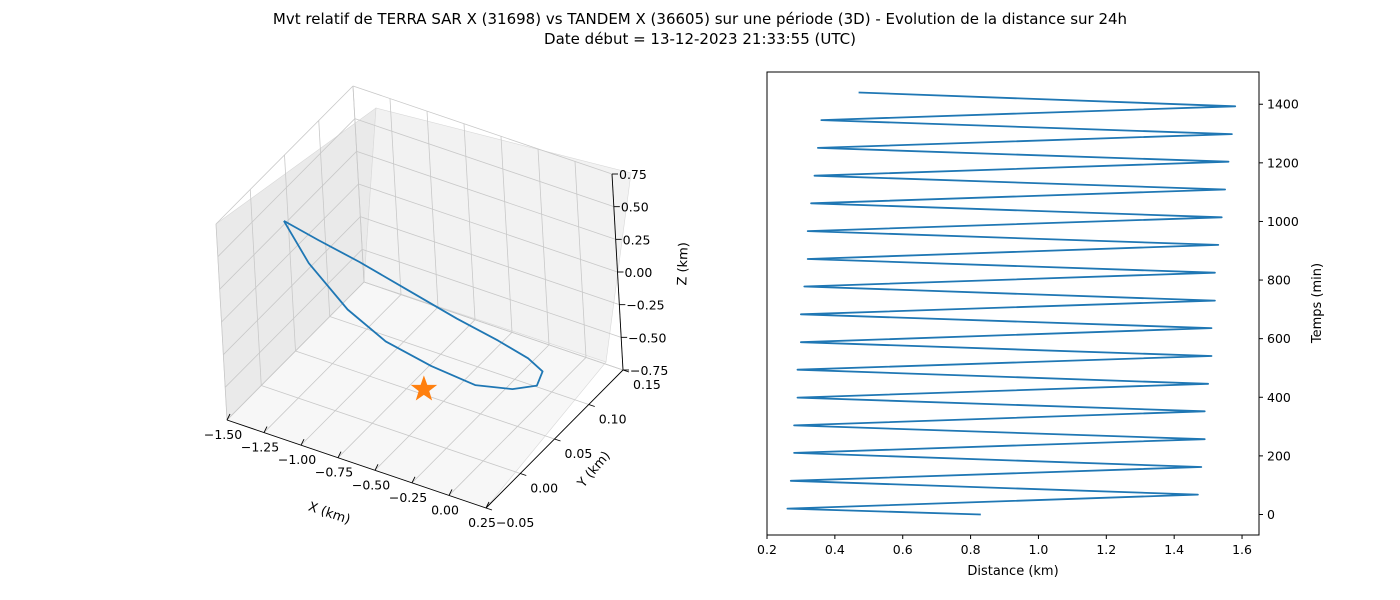 This screenshot has height=600, width=1400. What do you see at coordinates (391, 429) in the screenshot?
I see `grid-line-y` at bounding box center [391, 429].